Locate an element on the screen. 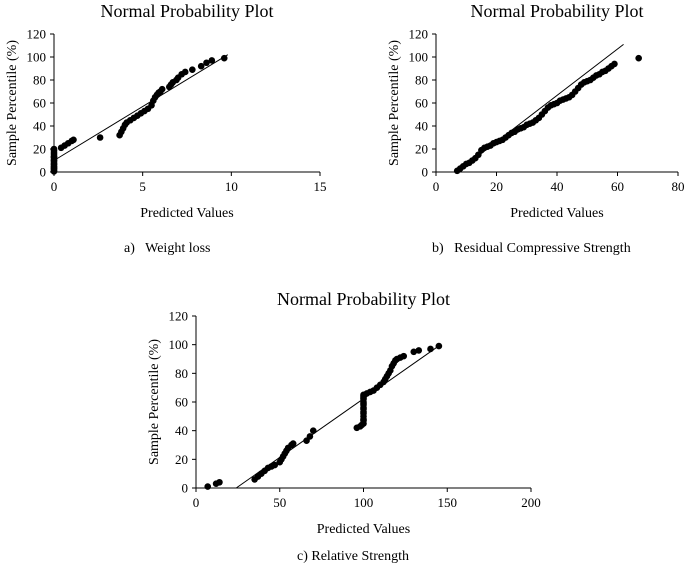 The width and height of the screenshot is (685, 569). x-tick-label: 40 is located at coordinates (557, 186).